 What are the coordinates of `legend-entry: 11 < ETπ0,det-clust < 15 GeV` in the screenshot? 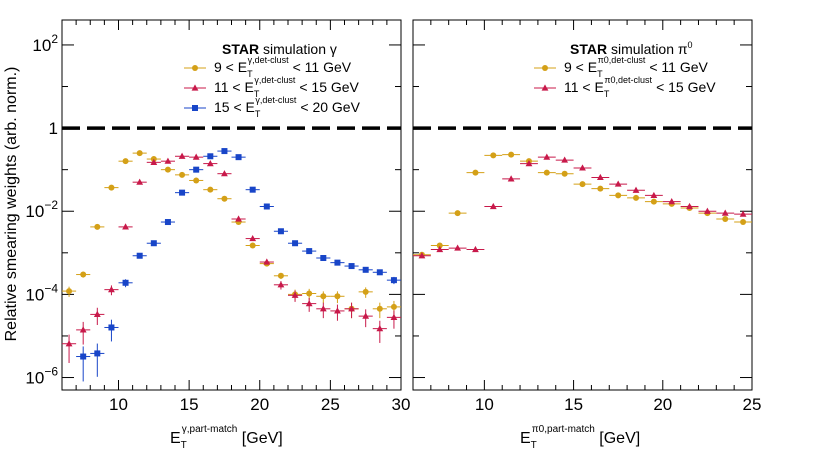 It's located at (625, 87).